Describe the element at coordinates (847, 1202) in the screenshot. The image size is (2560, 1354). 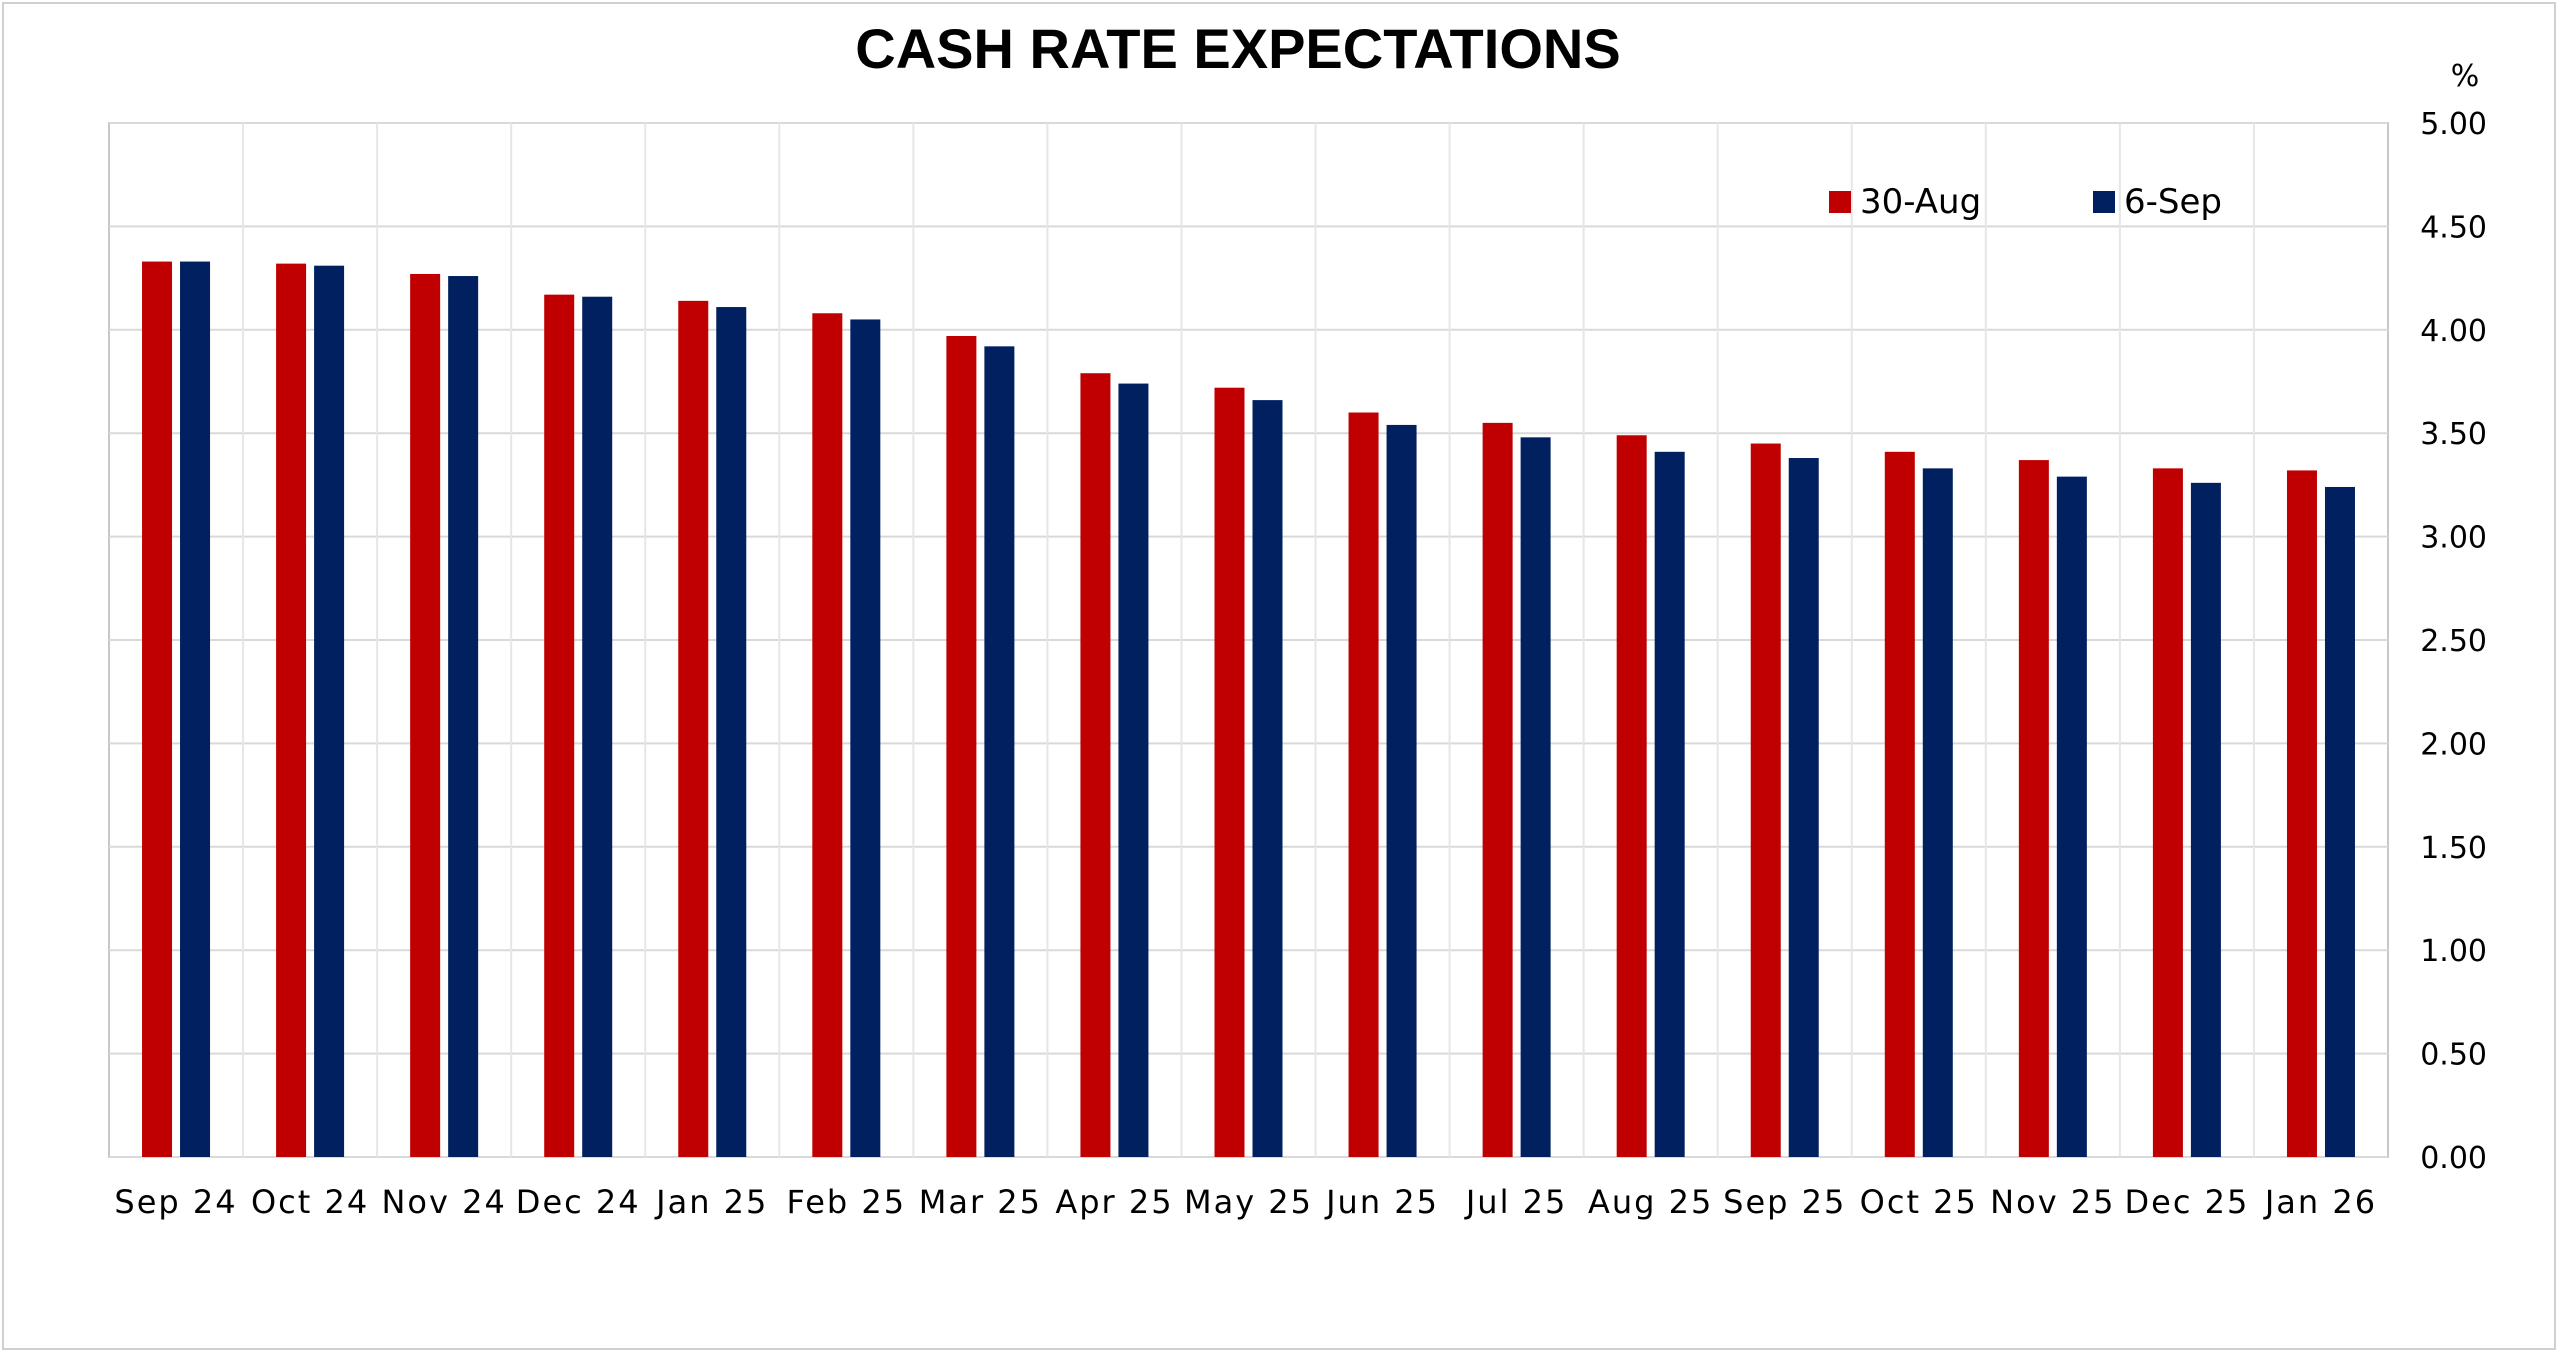
I see `x-tick-label: Feb 25` at that location.